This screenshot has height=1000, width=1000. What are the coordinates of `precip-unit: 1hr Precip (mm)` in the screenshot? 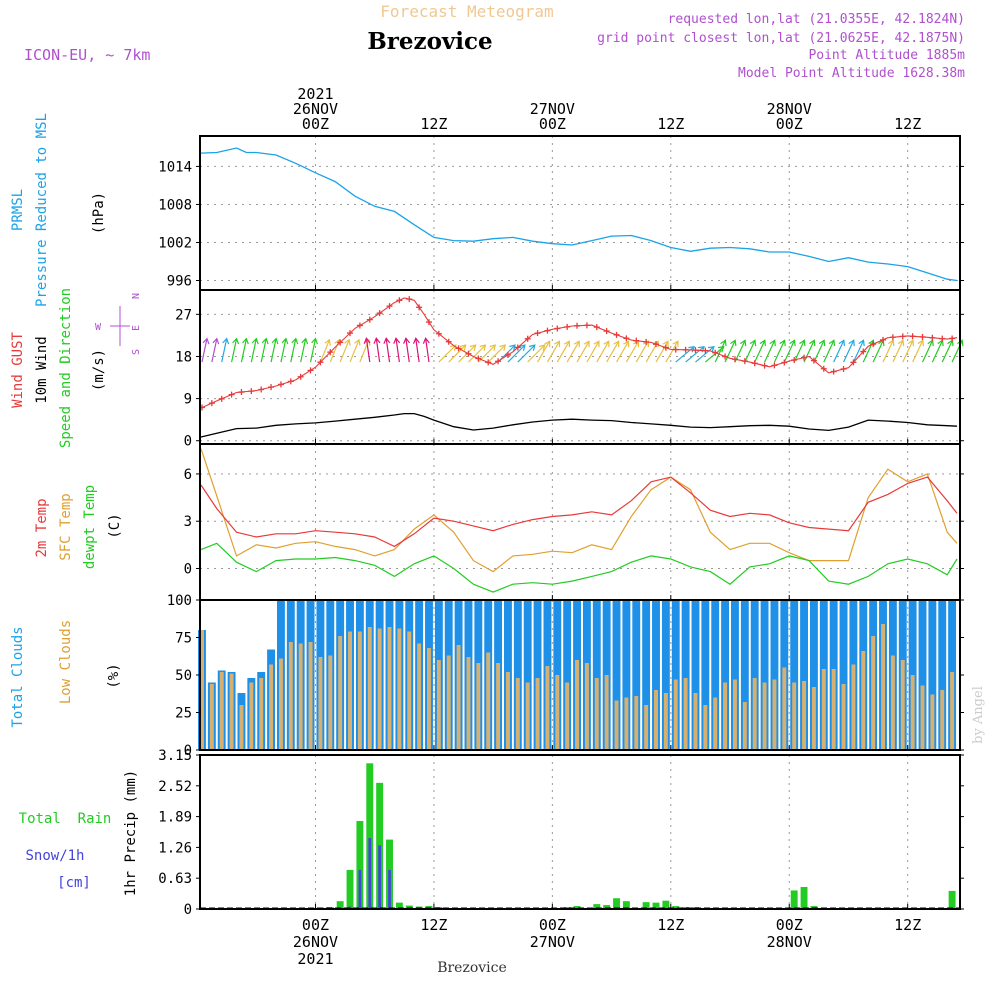 It's located at (131, 833).